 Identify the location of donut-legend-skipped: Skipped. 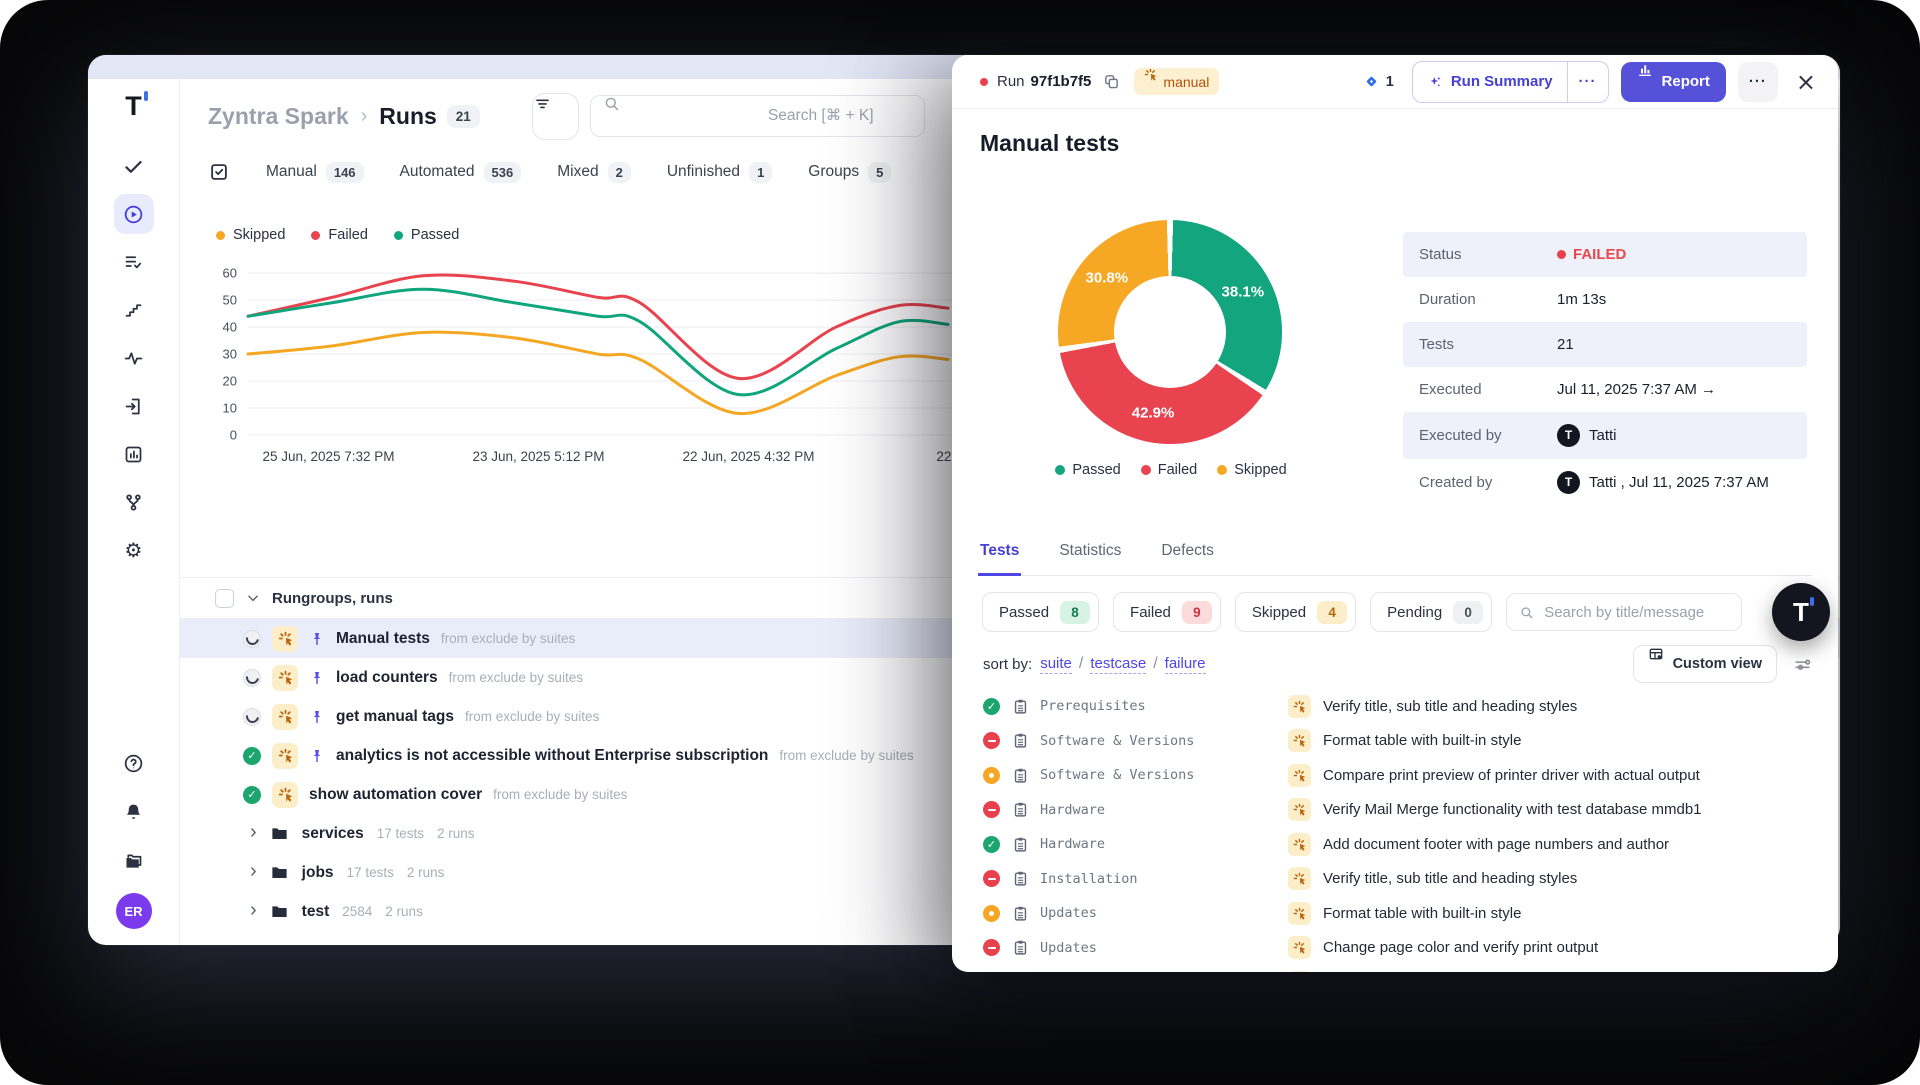
(1252, 470).